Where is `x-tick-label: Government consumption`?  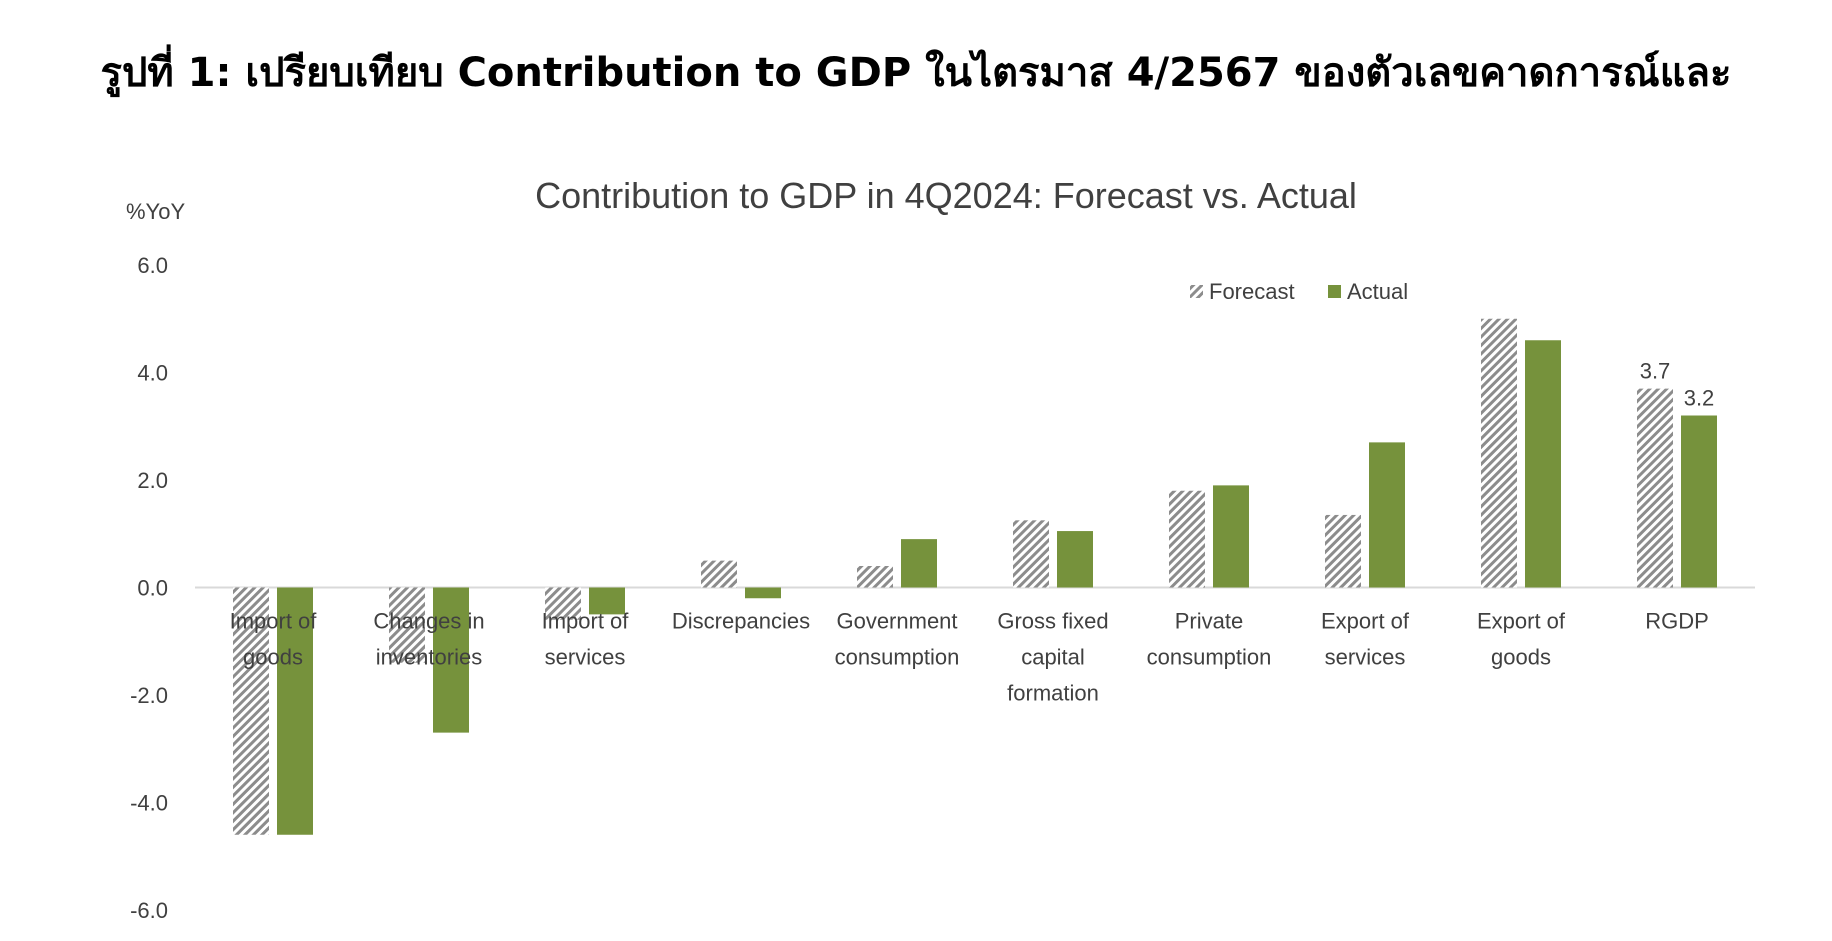
x-tick-label: Government consumption is located at coordinates (897, 639).